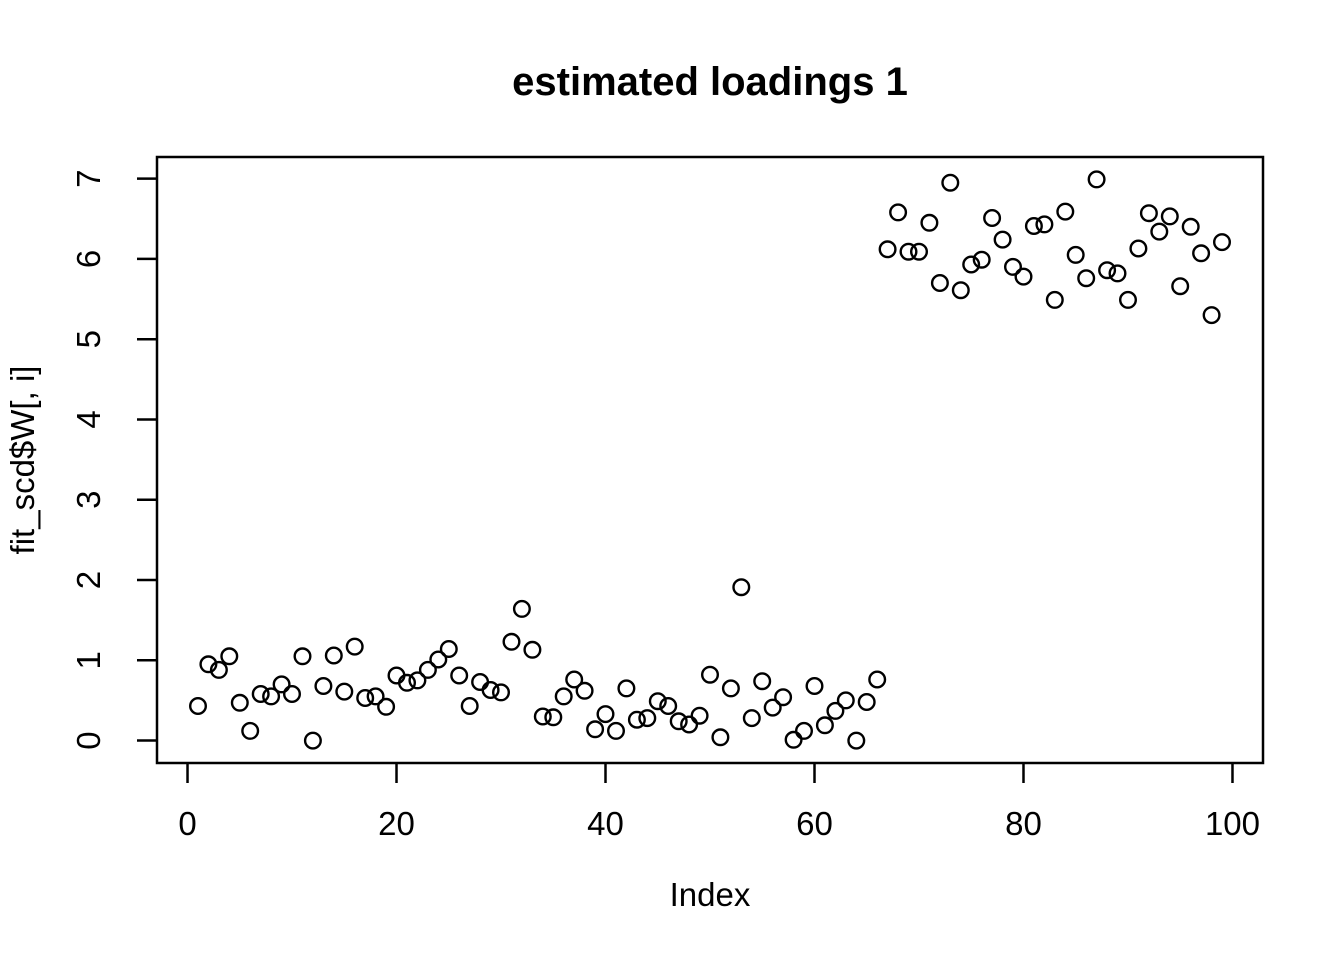 Image resolution: width=1344 pixels, height=960 pixels. Describe the element at coordinates (88, 459) in the screenshot. I see `y-axis-tick-labels: 0 1 2 3 4 5 6 7` at that location.